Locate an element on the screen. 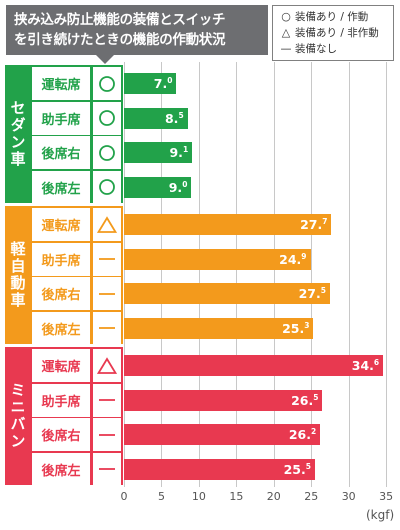  group-label-text: セダン車 is located at coordinates (17, 134).